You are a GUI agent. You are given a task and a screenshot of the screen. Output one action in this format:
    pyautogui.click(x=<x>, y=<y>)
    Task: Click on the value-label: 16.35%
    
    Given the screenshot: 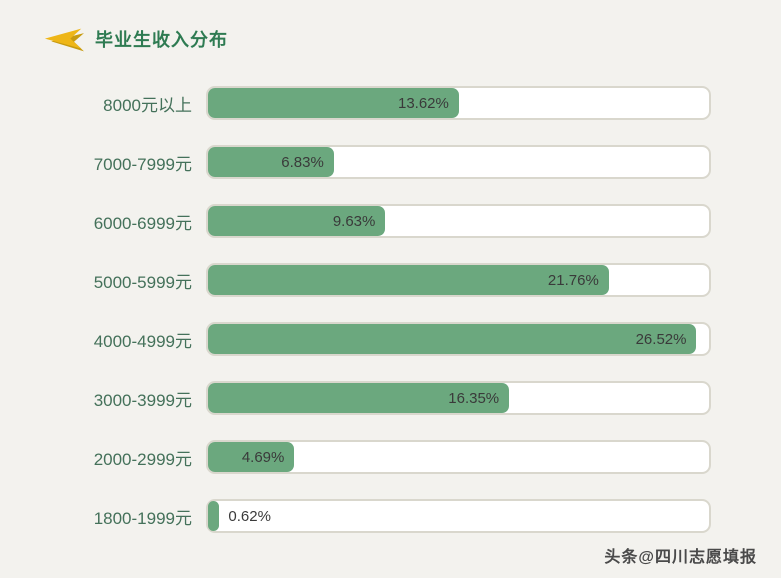 What is the action you would take?
    pyautogui.click(x=474, y=398)
    